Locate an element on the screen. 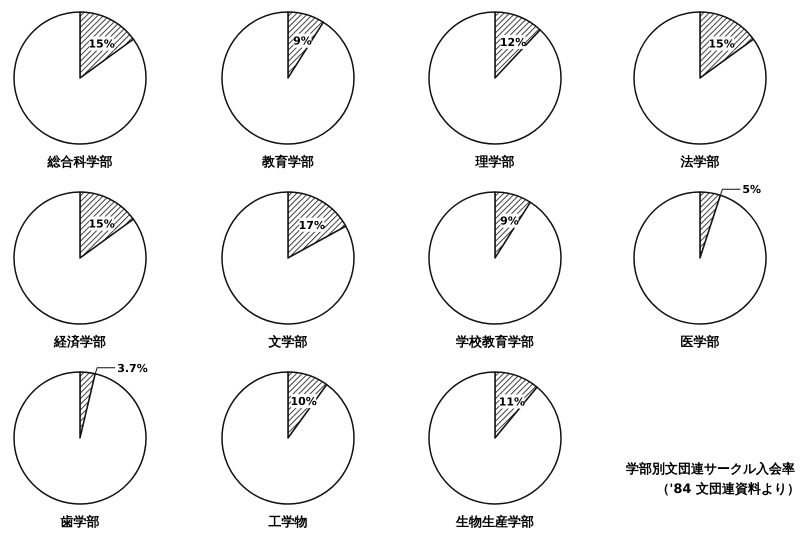  text: 医学部 is located at coordinates (700, 342).